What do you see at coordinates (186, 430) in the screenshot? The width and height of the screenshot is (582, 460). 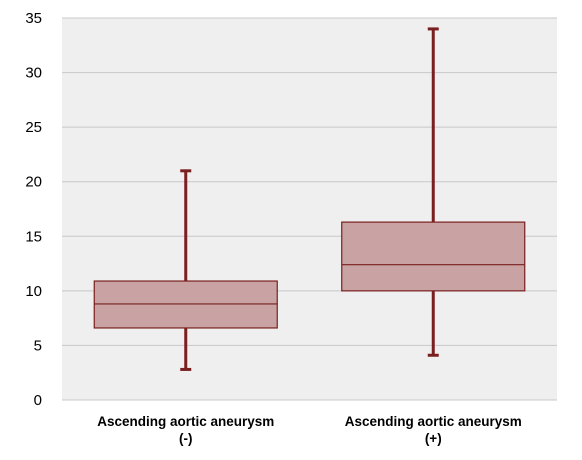 I see `category-label-negative: Ascending aortic aneurysm (-)` at bounding box center [186, 430].